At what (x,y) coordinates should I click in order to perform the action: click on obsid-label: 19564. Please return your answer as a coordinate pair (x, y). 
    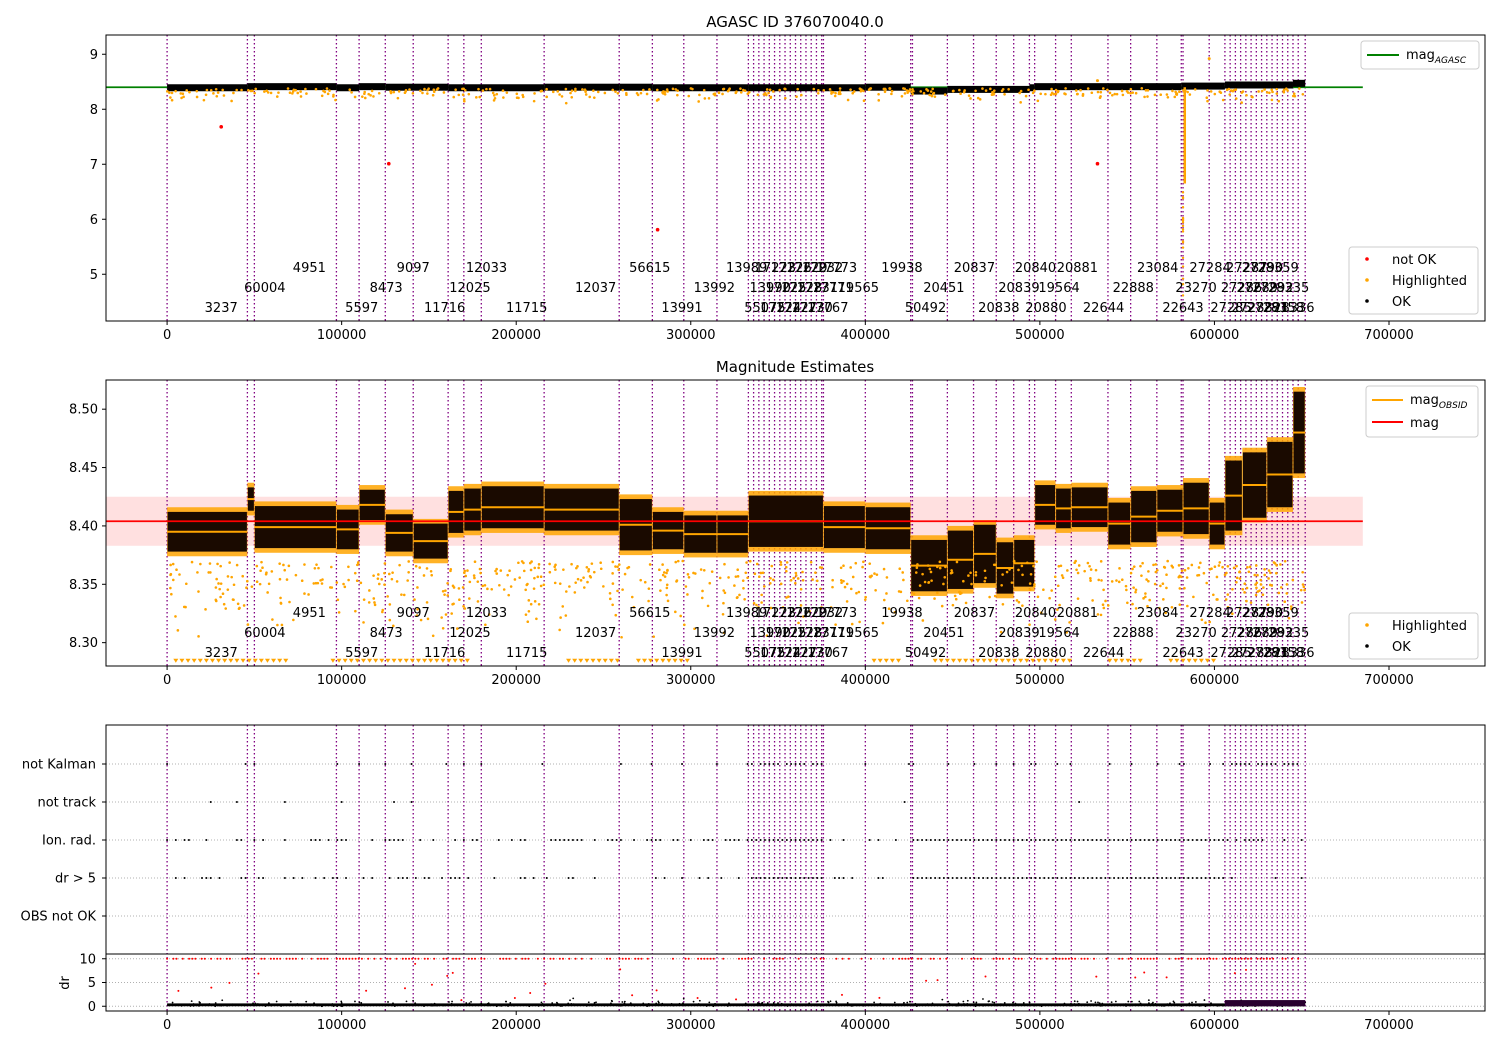
    Looking at the image, I should click on (1058, 633).